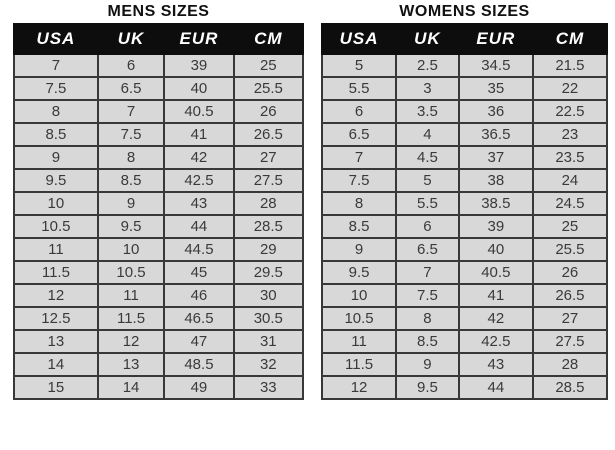 The height and width of the screenshot is (450, 615). Describe the element at coordinates (56, 134) in the screenshot. I see `size-cell-usa: 8.5` at that location.